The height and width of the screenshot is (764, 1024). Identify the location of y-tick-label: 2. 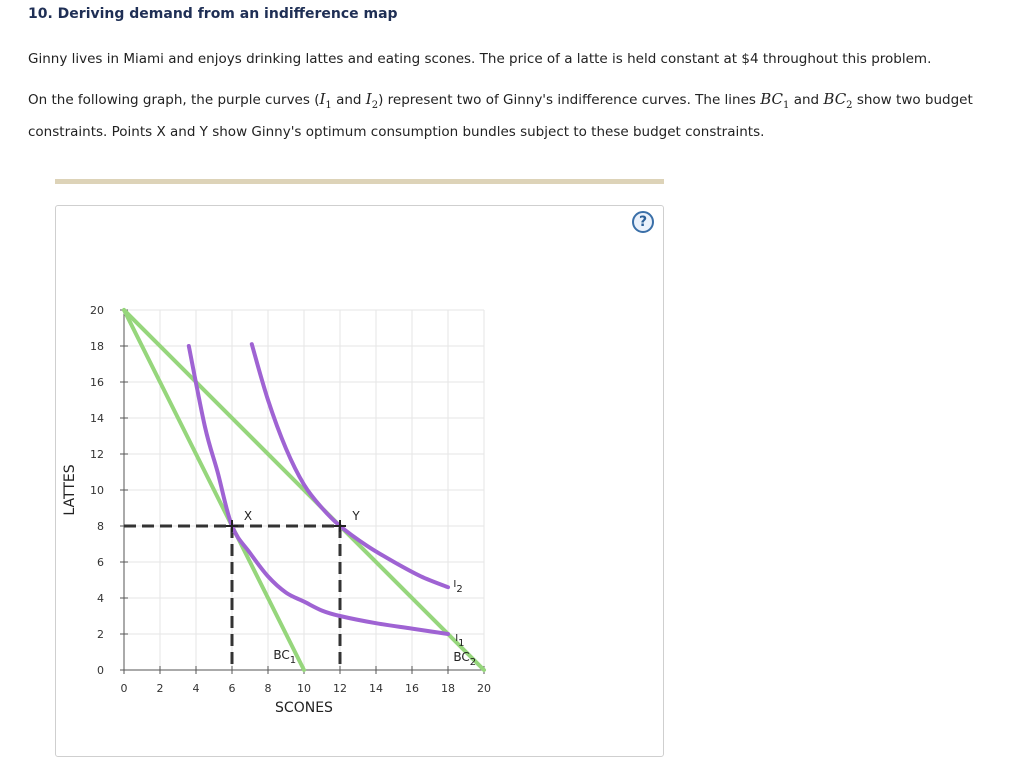
(100, 634).